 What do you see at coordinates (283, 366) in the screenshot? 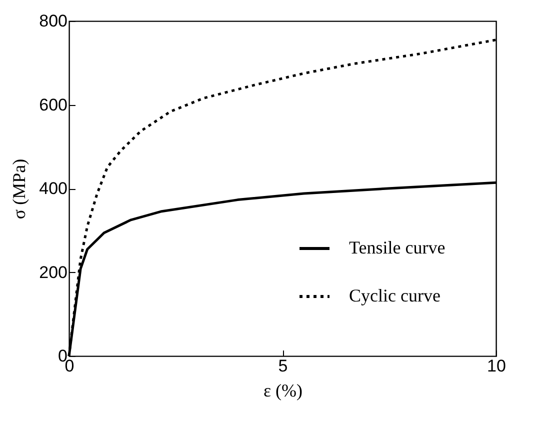
I see `x-tick-label: 5` at bounding box center [283, 366].